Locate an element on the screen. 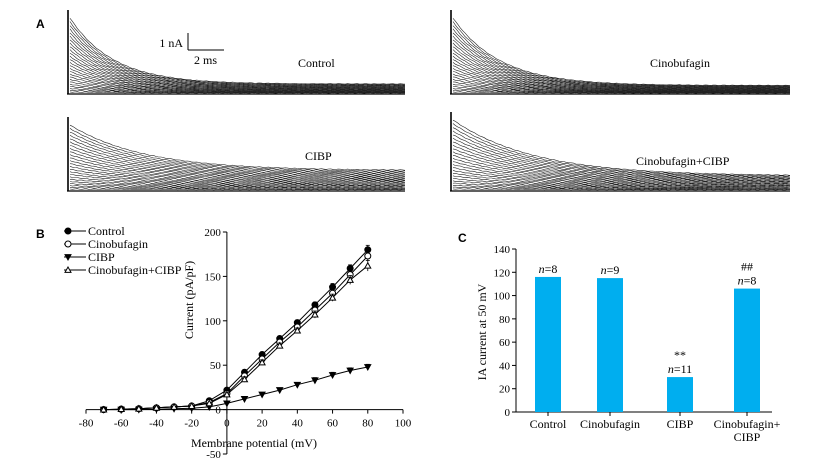 This screenshot has height=467, width=817. x-tick-label: -60 is located at coordinates (121, 424).